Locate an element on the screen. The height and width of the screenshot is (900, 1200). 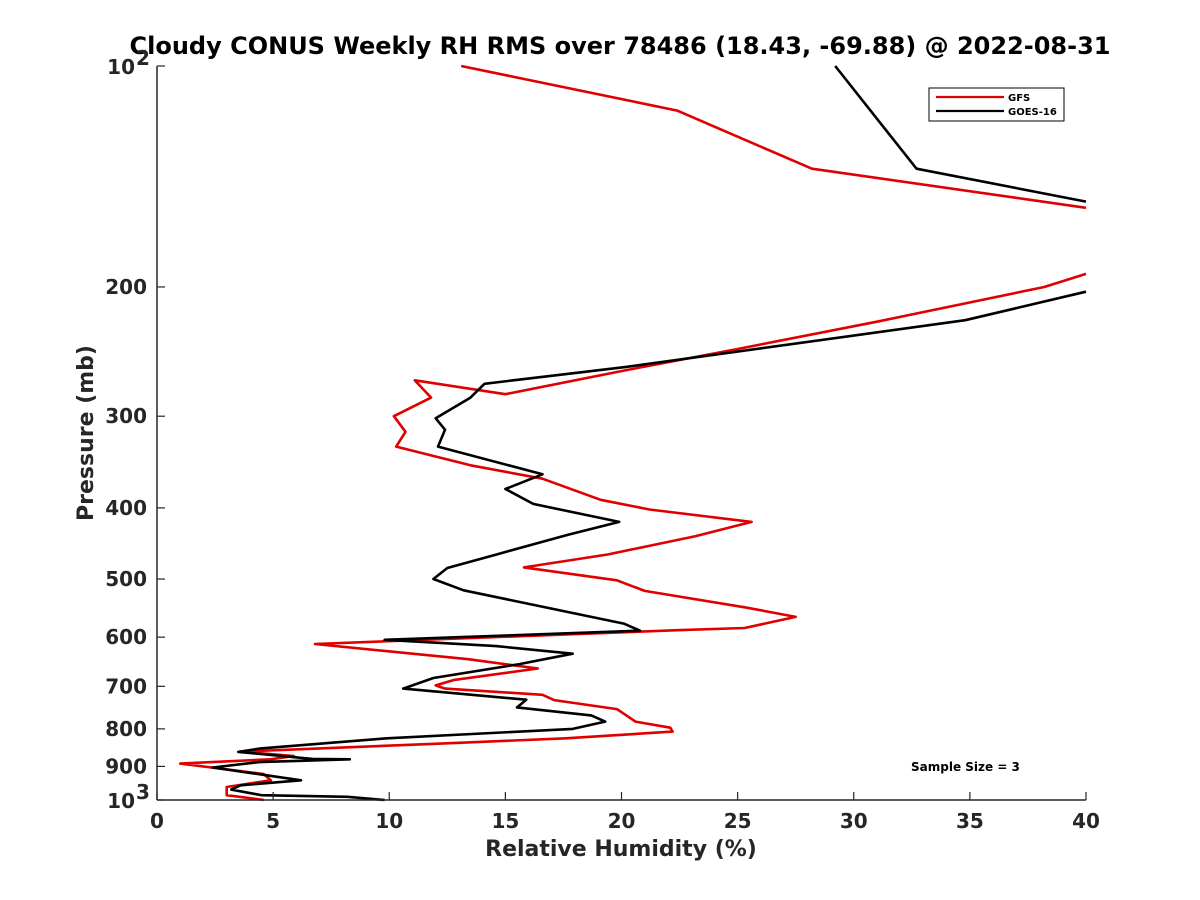
x-tick-label: 15 is located at coordinates (505, 821).